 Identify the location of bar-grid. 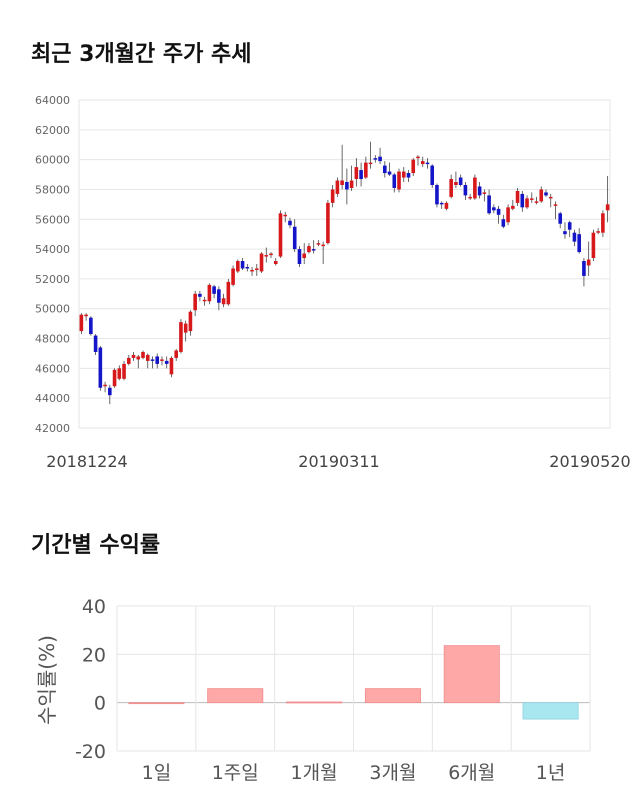
(353, 678).